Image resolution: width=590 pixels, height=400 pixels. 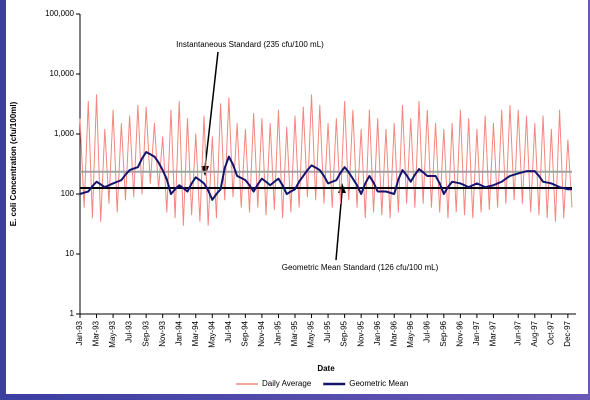 What do you see at coordinates (534, 333) in the screenshot?
I see `x-tick-label: Aug-97` at bounding box center [534, 333].